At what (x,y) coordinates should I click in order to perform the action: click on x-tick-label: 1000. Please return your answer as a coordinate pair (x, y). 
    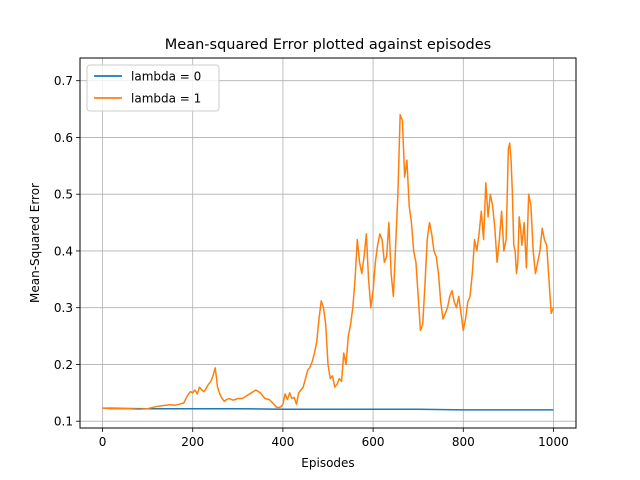
    Looking at the image, I should click on (553, 442).